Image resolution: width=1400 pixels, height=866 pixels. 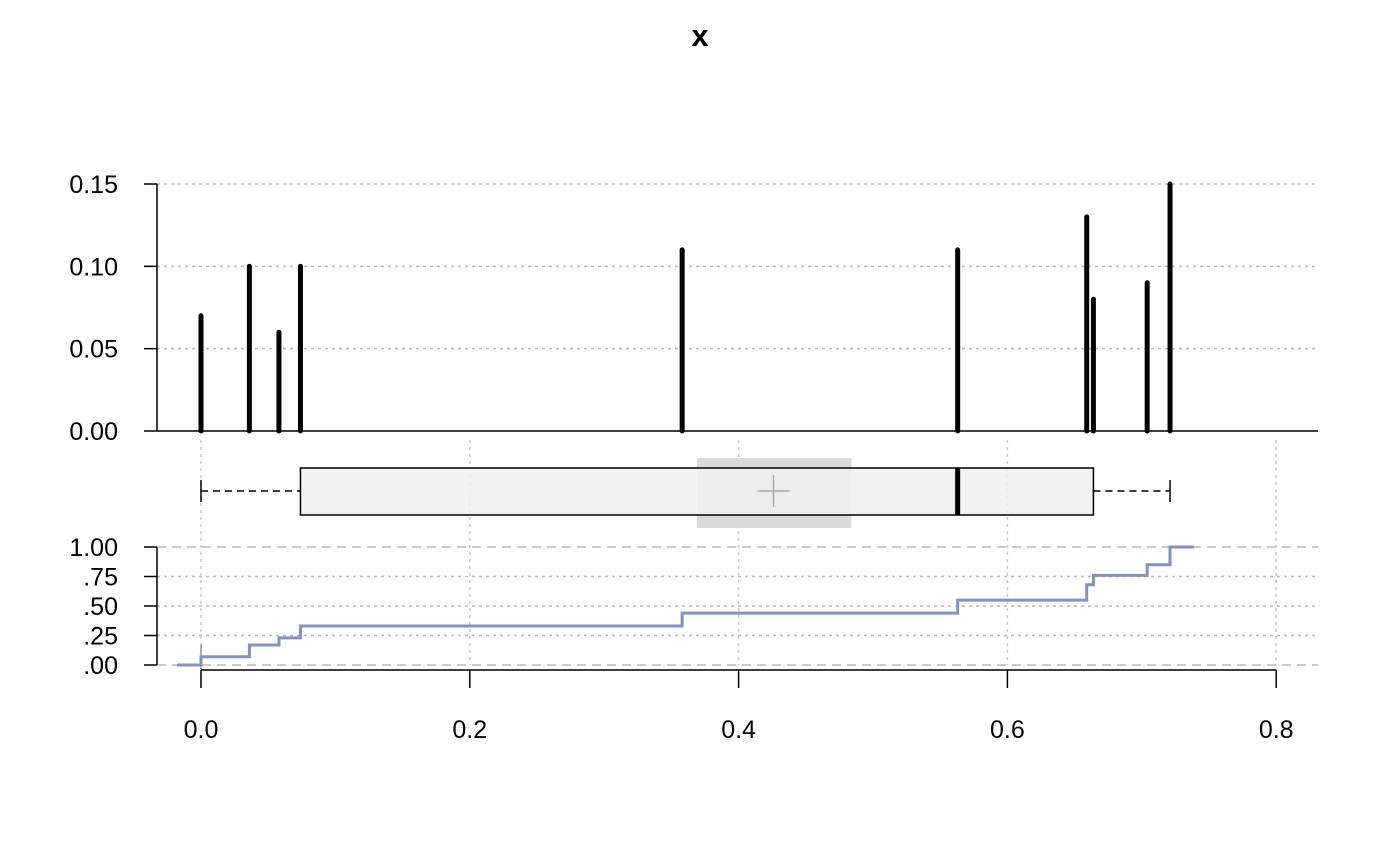 I want to click on x-tick-label: 0.0, so click(x=201, y=730).